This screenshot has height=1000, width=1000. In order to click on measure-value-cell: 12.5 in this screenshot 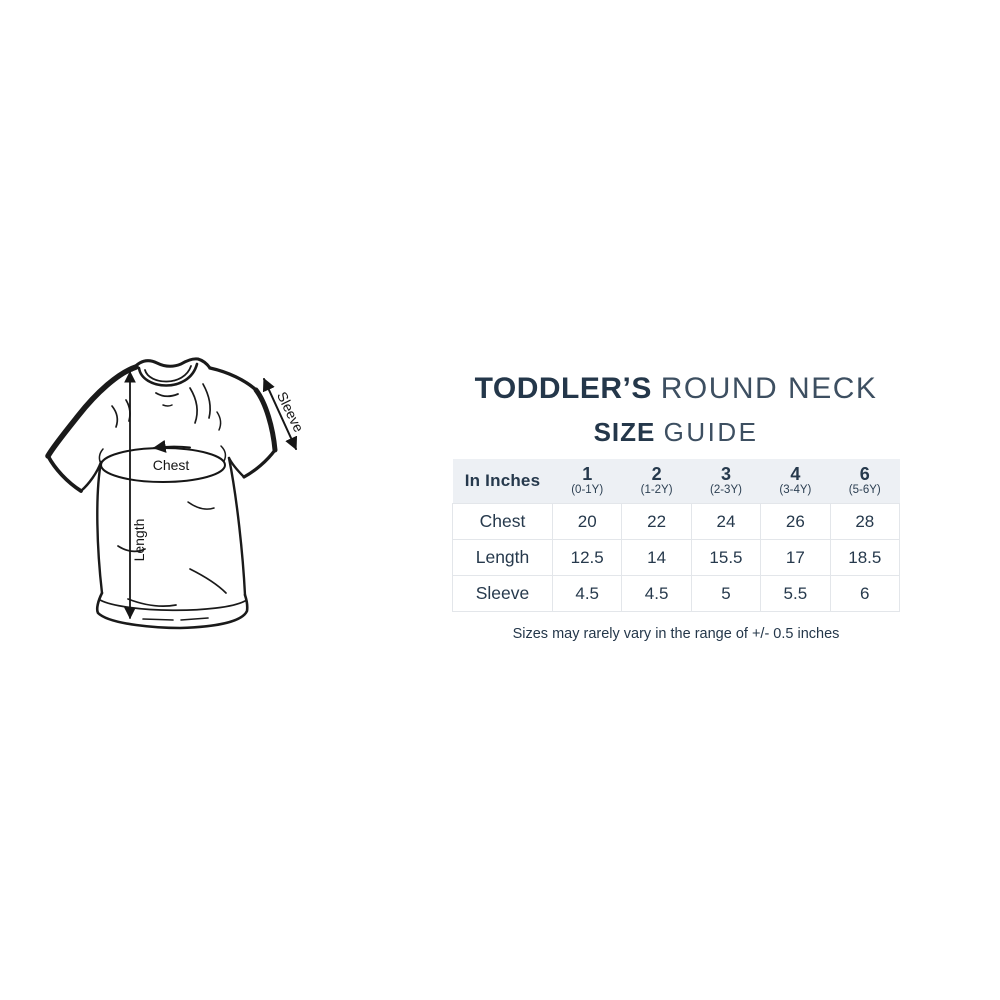, I will do `click(587, 557)`.